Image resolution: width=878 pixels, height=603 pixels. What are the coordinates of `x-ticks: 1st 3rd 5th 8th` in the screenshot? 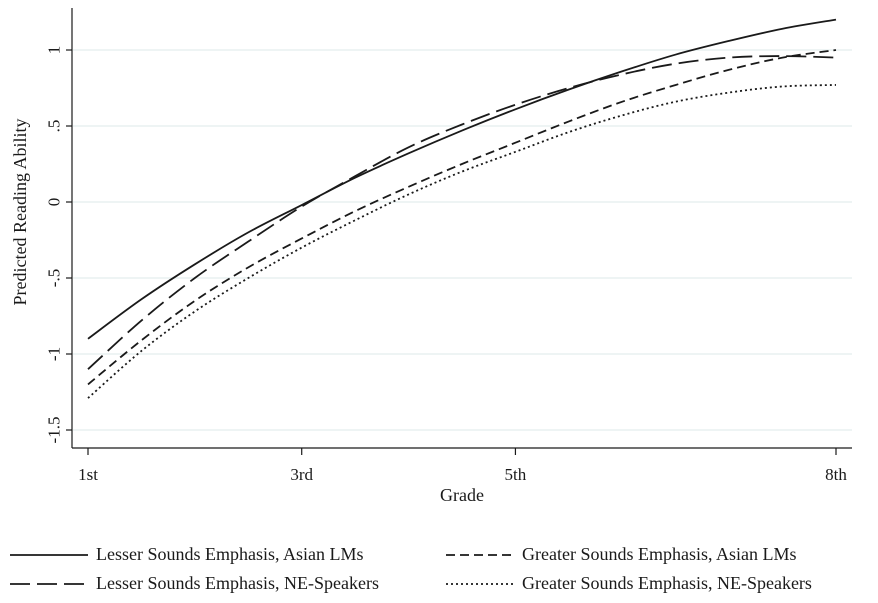 It's located at (462, 466).